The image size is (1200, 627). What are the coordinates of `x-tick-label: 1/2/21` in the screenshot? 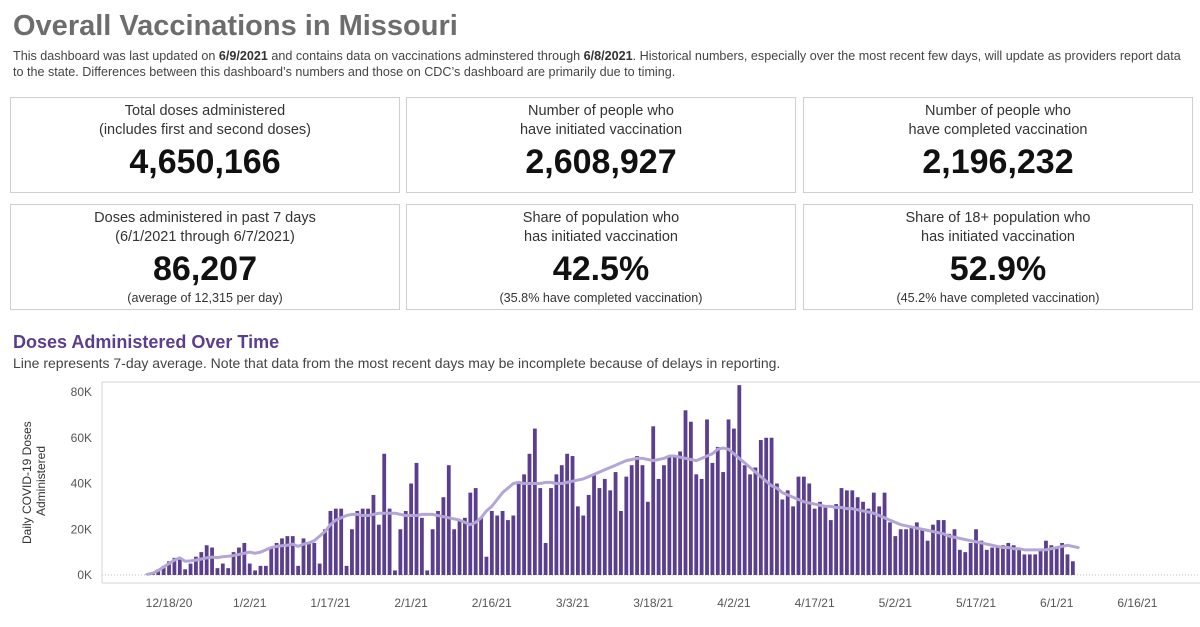 It's located at (250, 603).